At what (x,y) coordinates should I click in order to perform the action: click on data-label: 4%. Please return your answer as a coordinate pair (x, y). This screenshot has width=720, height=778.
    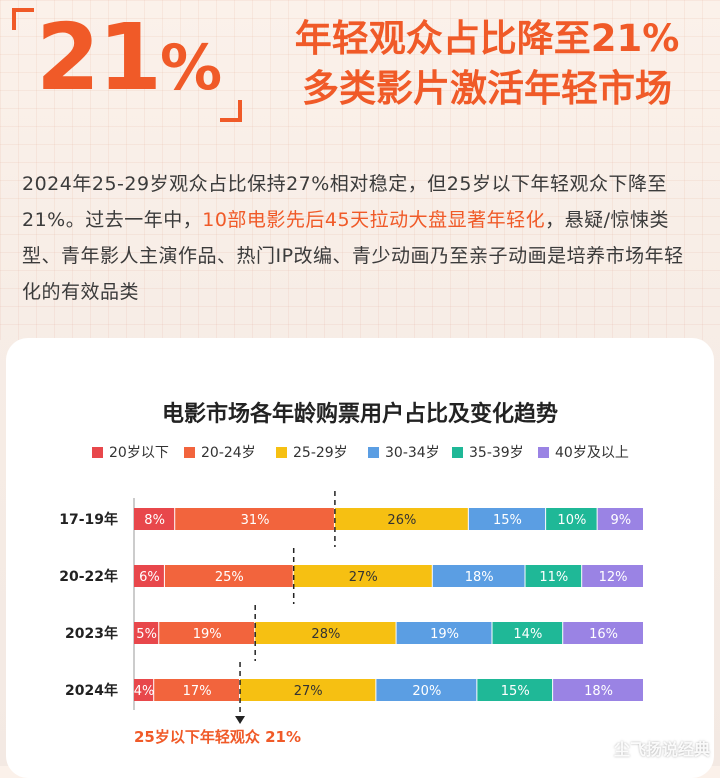
    Looking at the image, I should click on (144, 691).